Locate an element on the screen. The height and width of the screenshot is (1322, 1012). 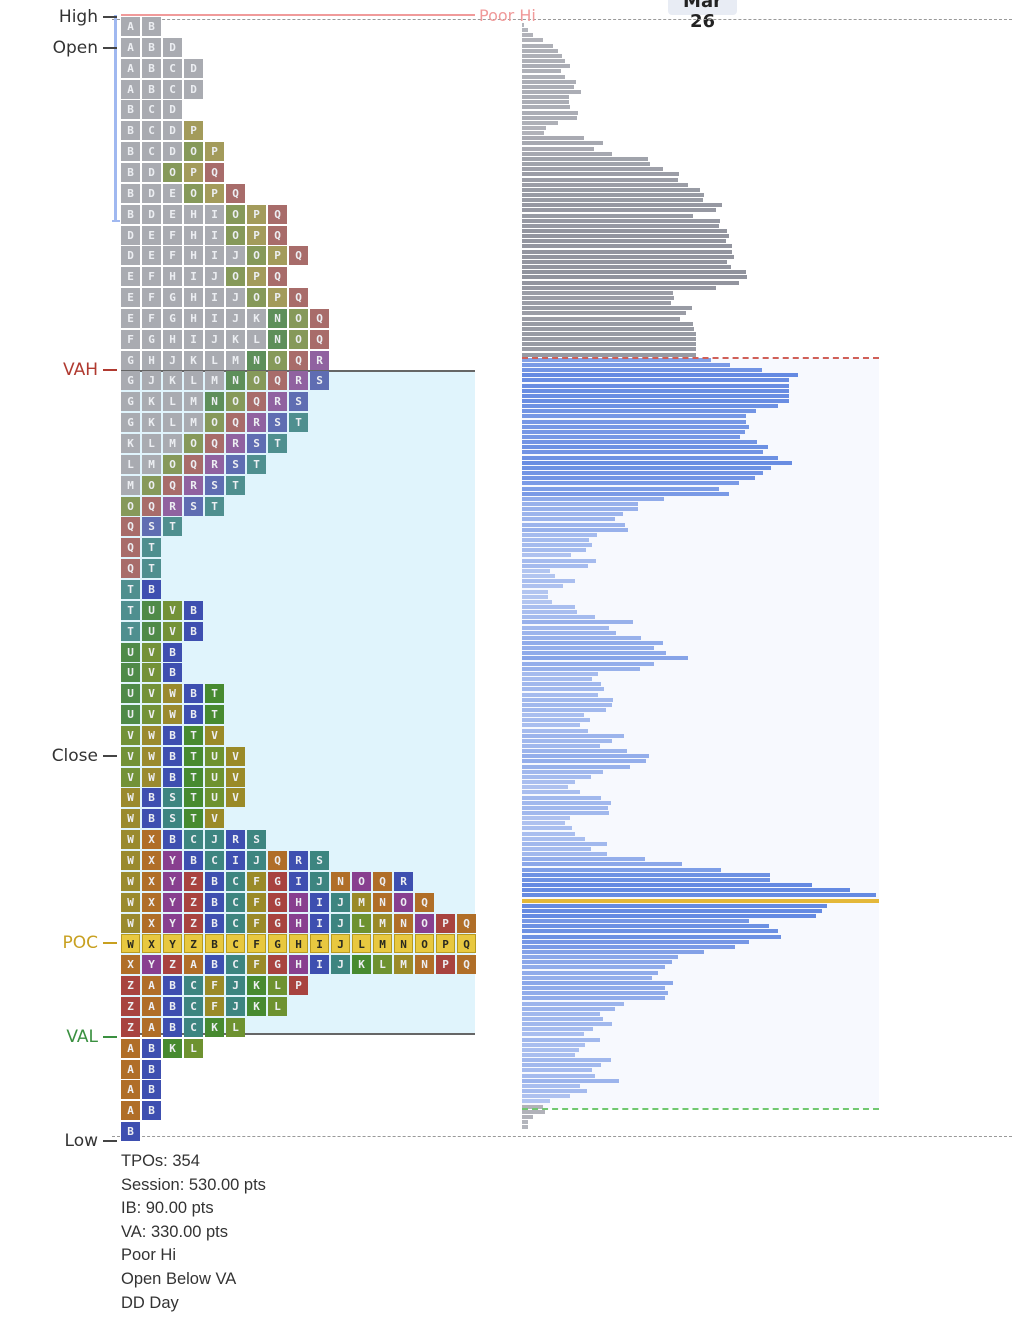
tpo-cell: C is located at coordinates (193, 840).